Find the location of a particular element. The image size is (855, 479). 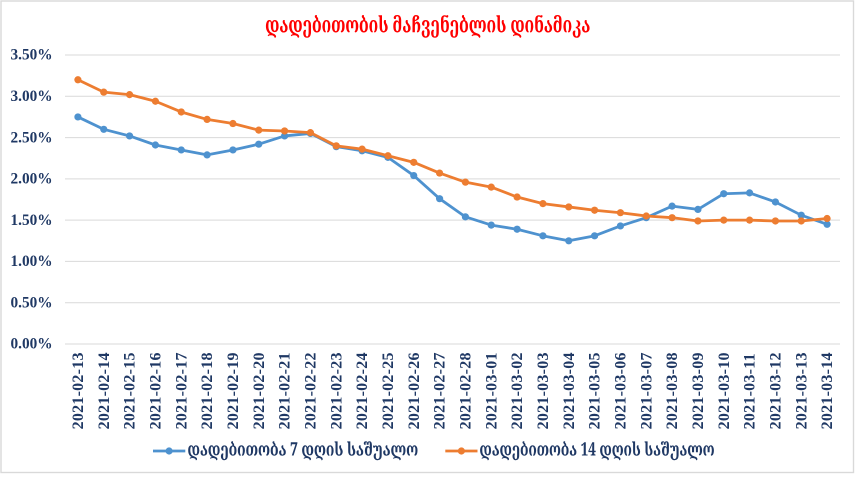

svg-text: 2021-02-20 is located at coordinates (259, 390).